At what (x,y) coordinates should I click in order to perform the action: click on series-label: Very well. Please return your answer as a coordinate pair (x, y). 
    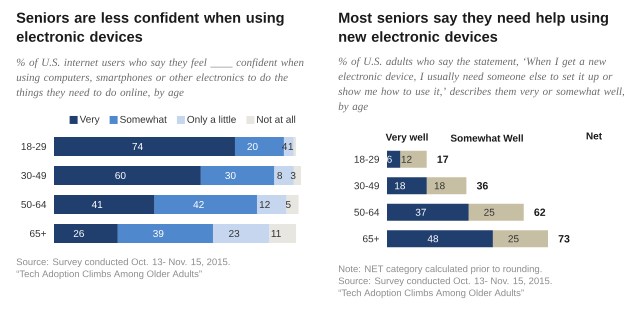
    Looking at the image, I should click on (407, 138).